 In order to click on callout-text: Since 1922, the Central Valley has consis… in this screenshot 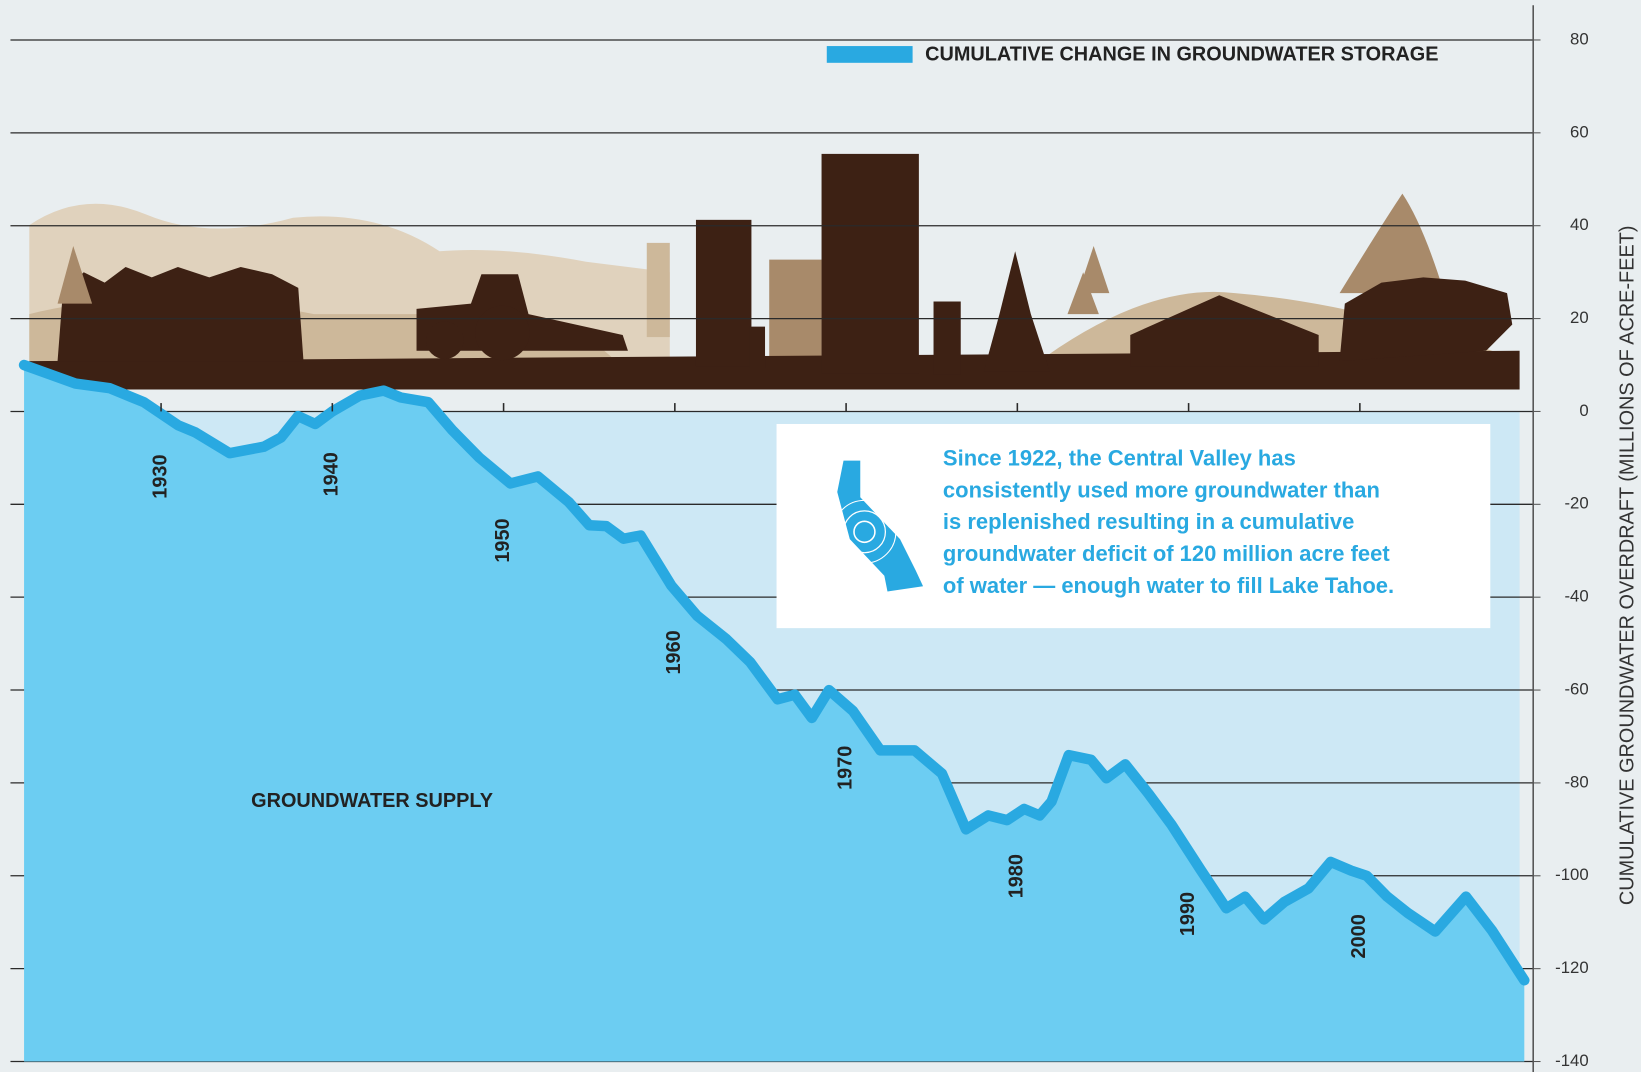, I will do `click(1168, 521)`.